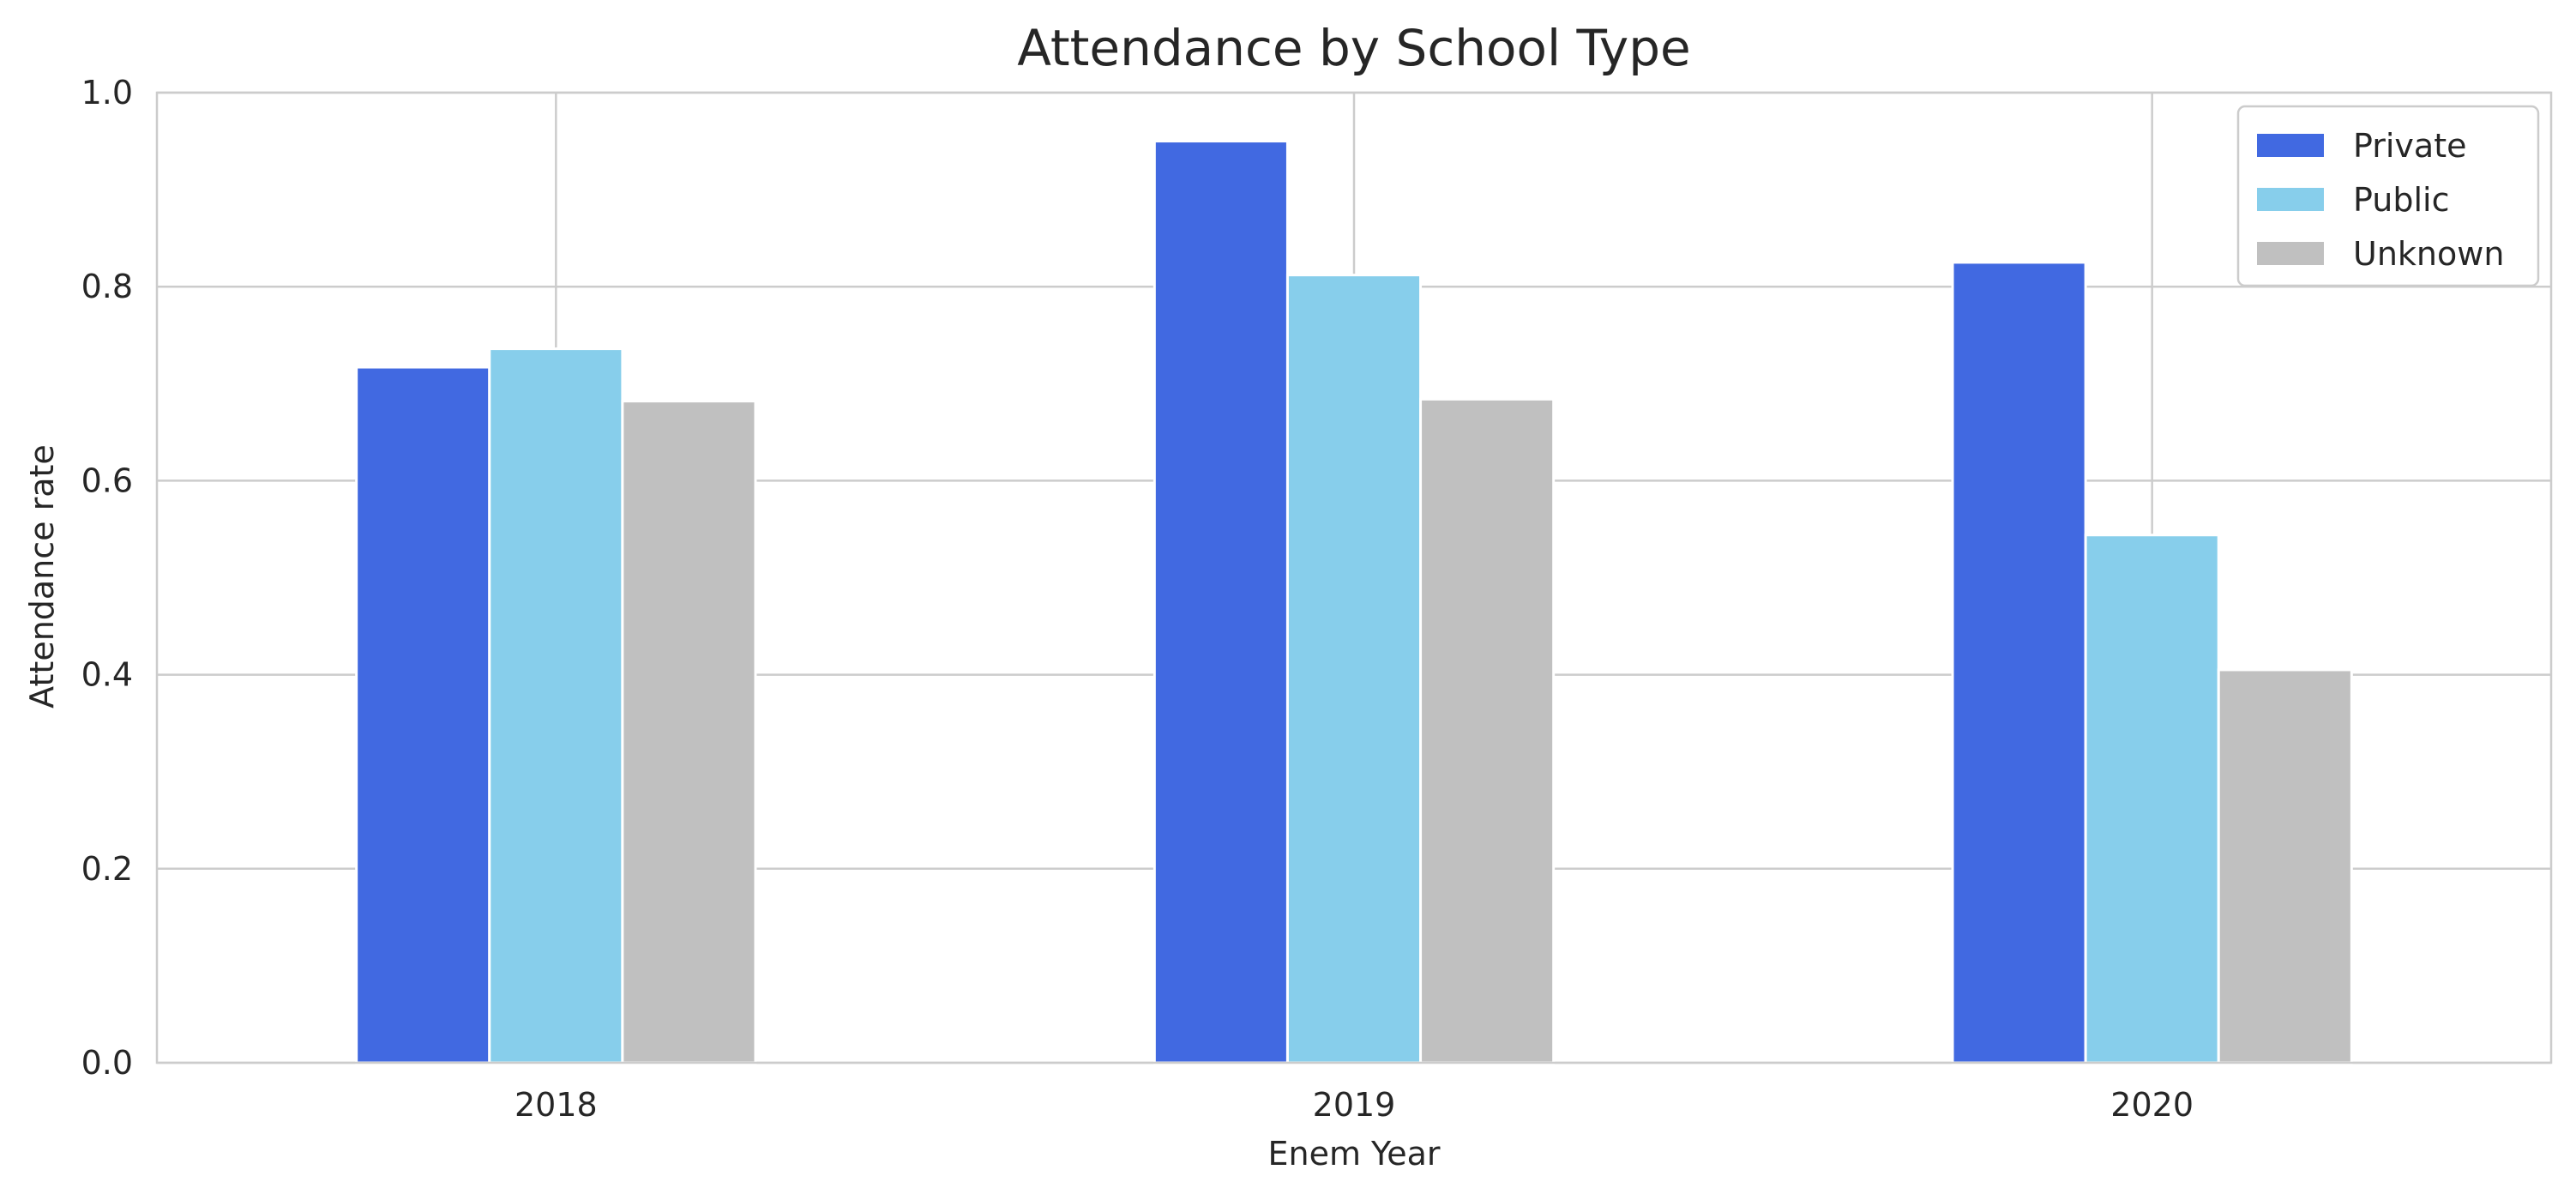 The width and height of the screenshot is (2576, 1200). Describe the element at coordinates (423, 714) in the screenshot. I see `bar-private-2018` at that location.